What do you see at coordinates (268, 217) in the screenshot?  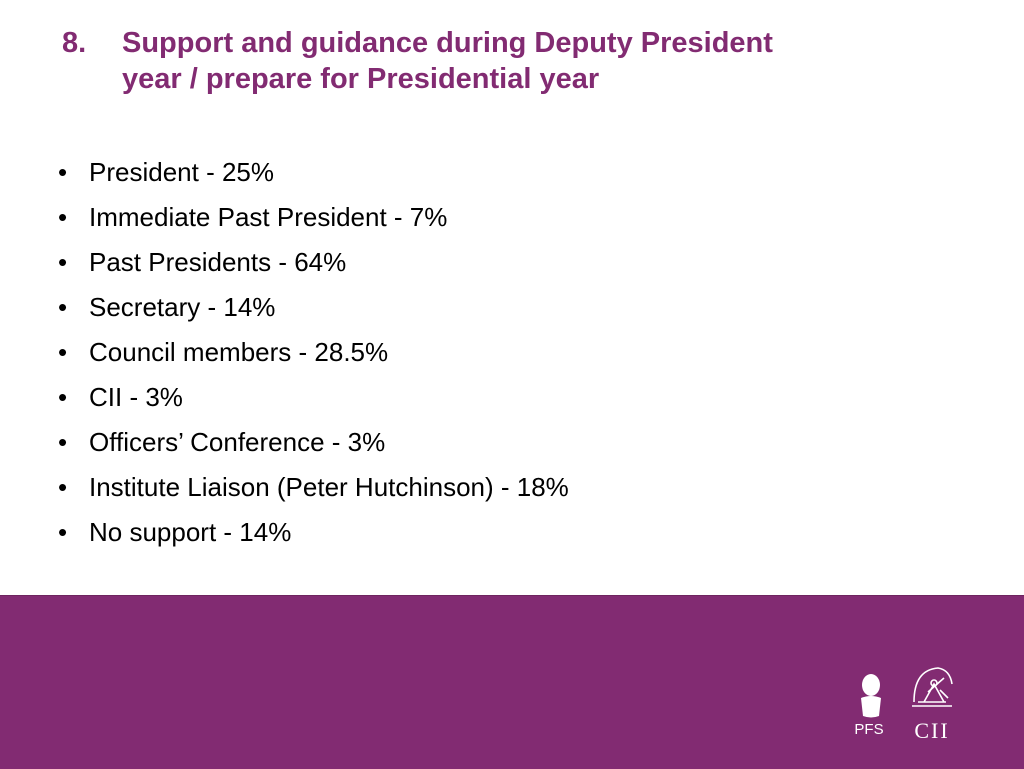 I see `bullet-label: Immediate Past President - 7%` at bounding box center [268, 217].